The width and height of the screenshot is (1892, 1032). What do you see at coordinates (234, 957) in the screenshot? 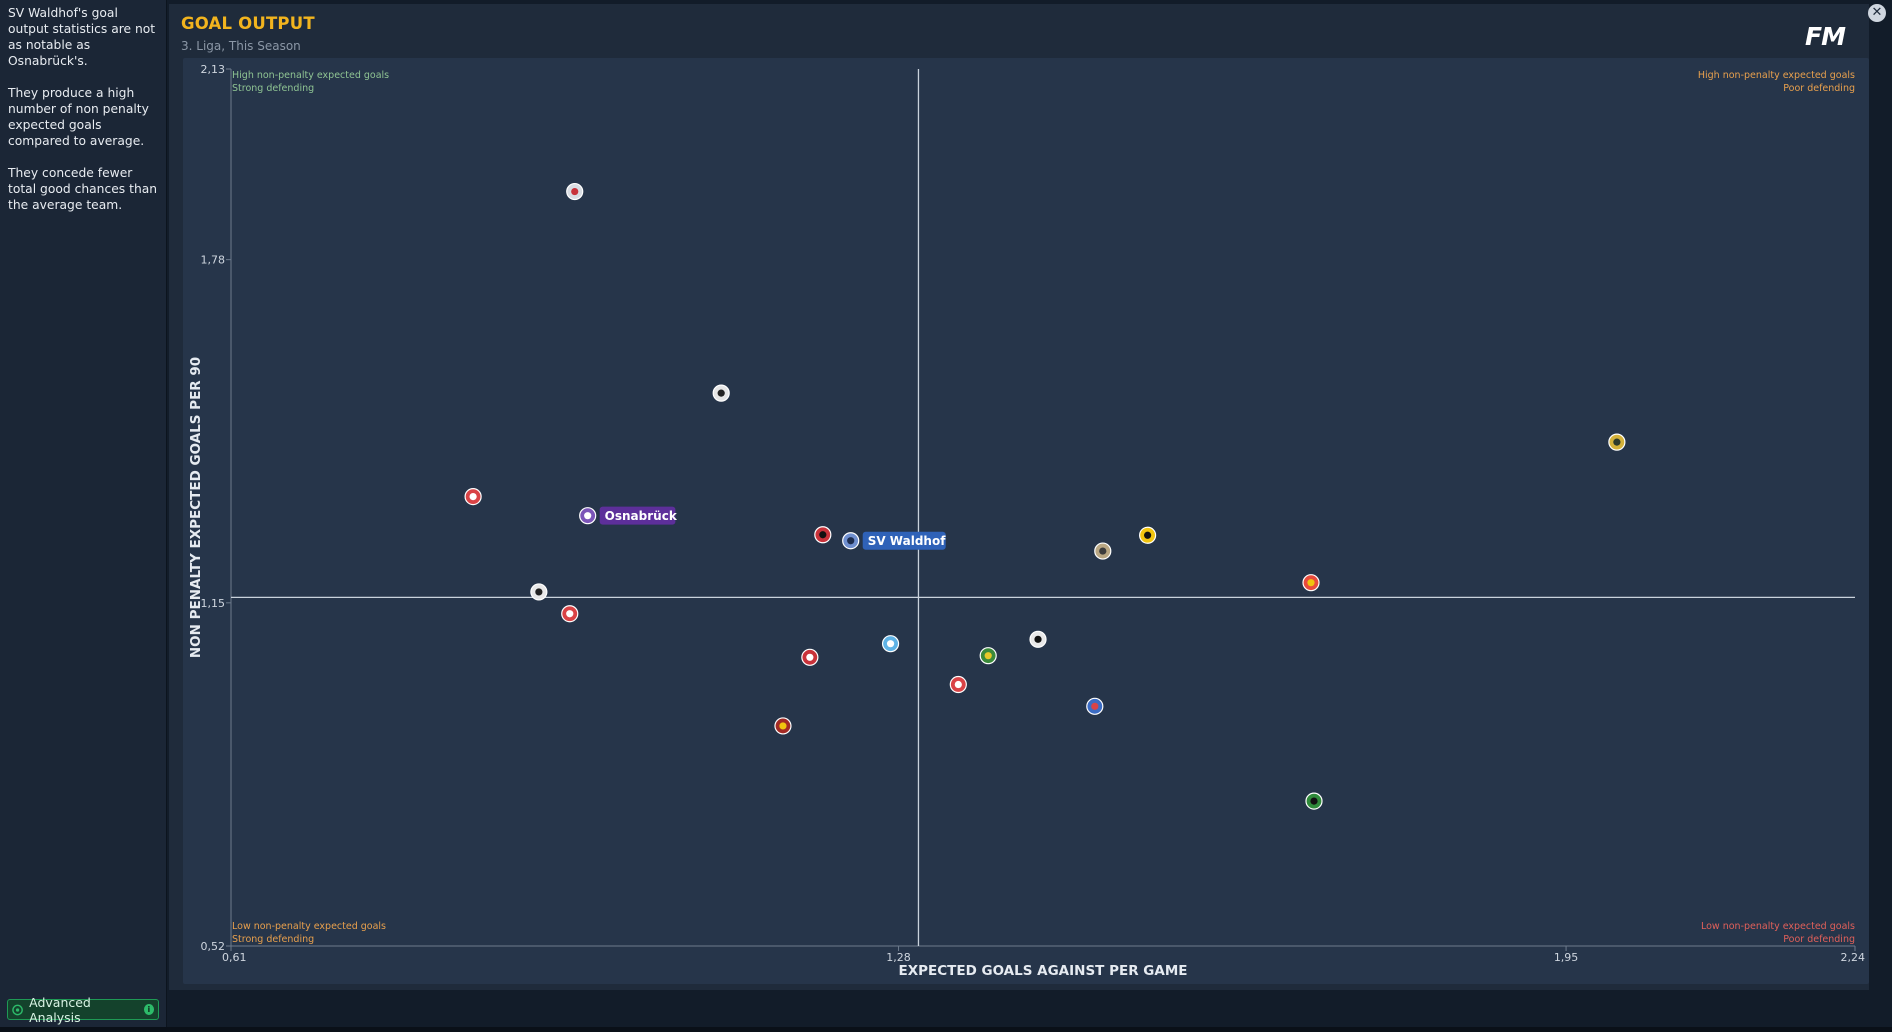
I see `x-tick-label: 0,61` at bounding box center [234, 957].